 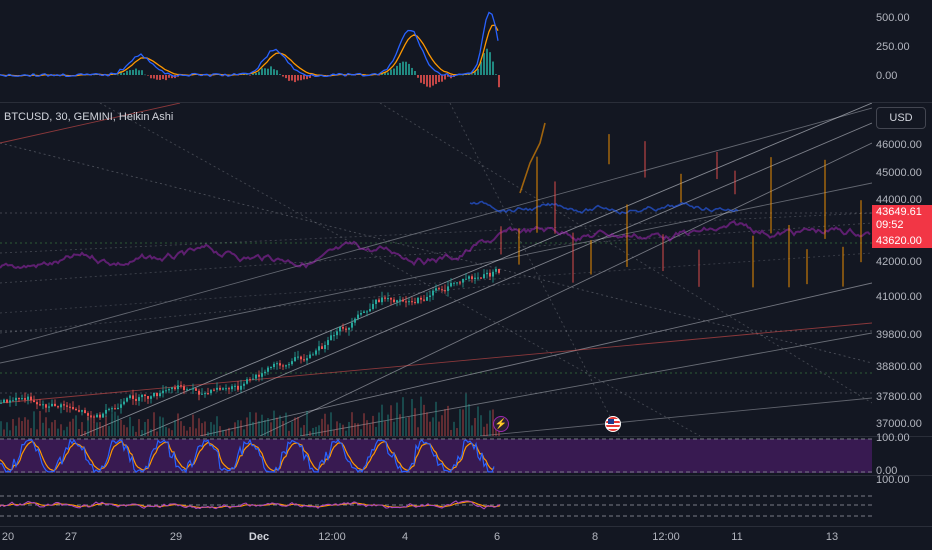 I want to click on time-axis, so click(x=466, y=538).